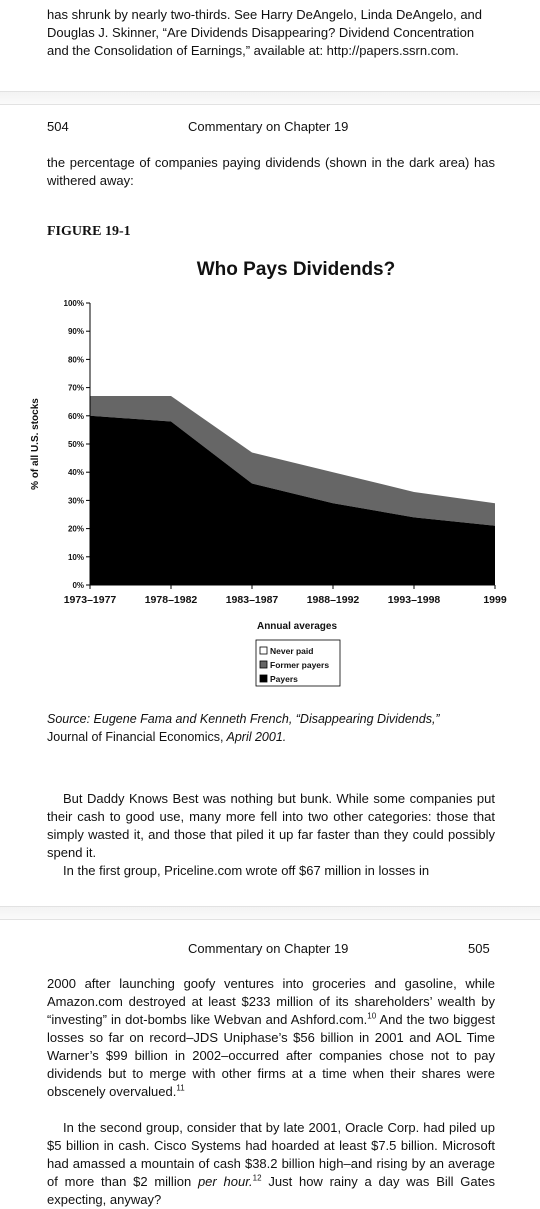  What do you see at coordinates (76, 472) in the screenshot?
I see `y-tick-label: 40%` at bounding box center [76, 472].